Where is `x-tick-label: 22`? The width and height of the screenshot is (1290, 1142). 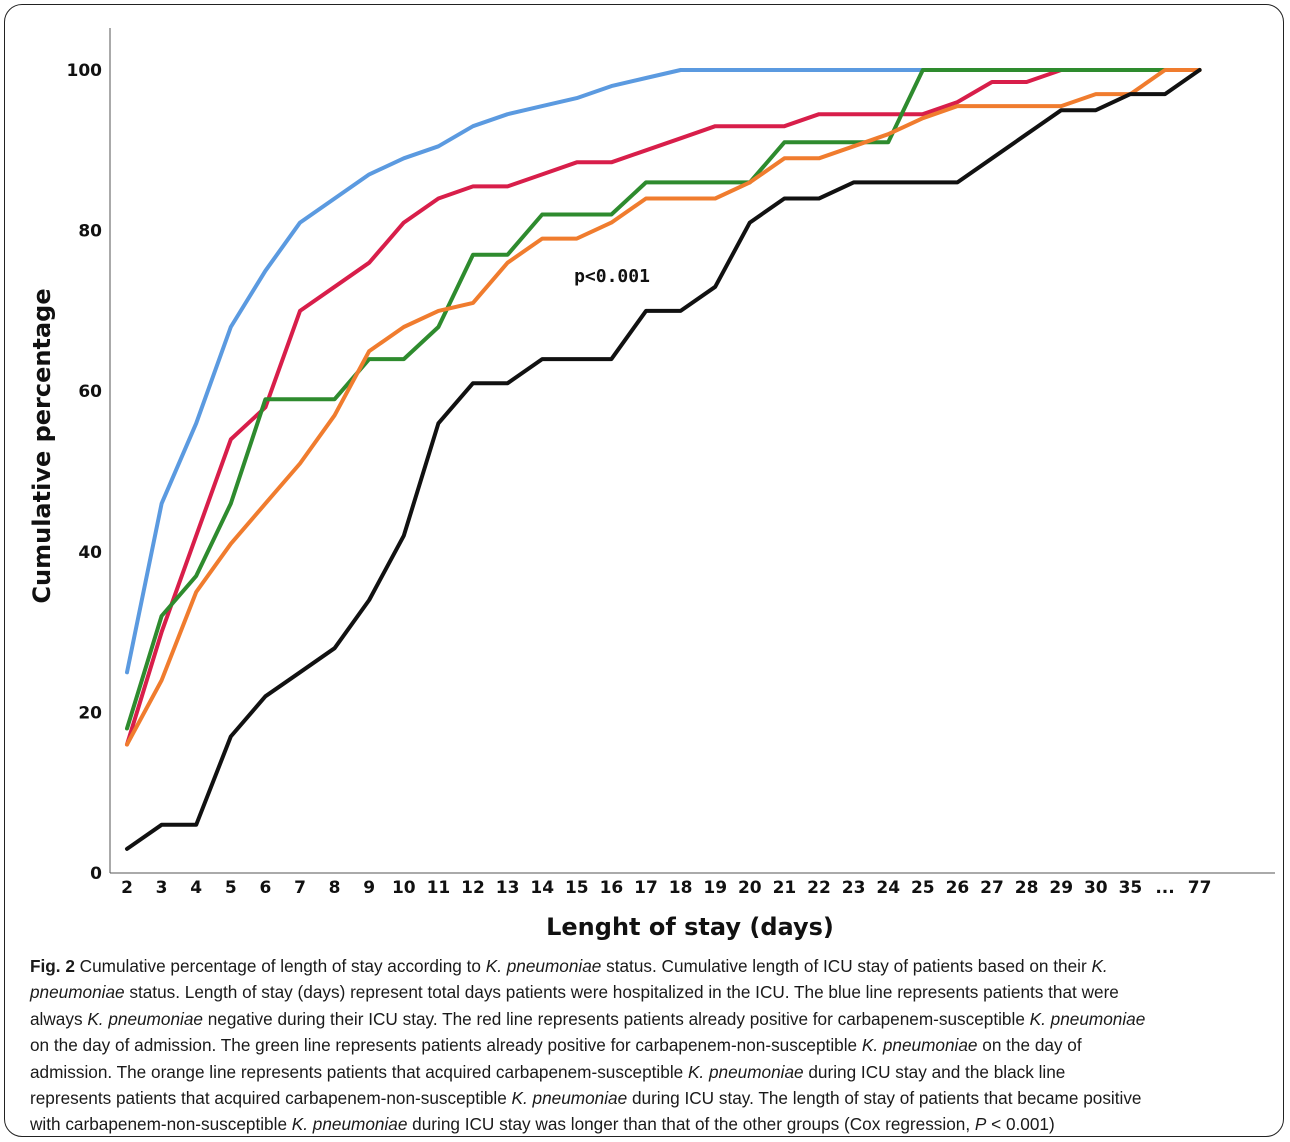 x-tick-label: 22 is located at coordinates (819, 888).